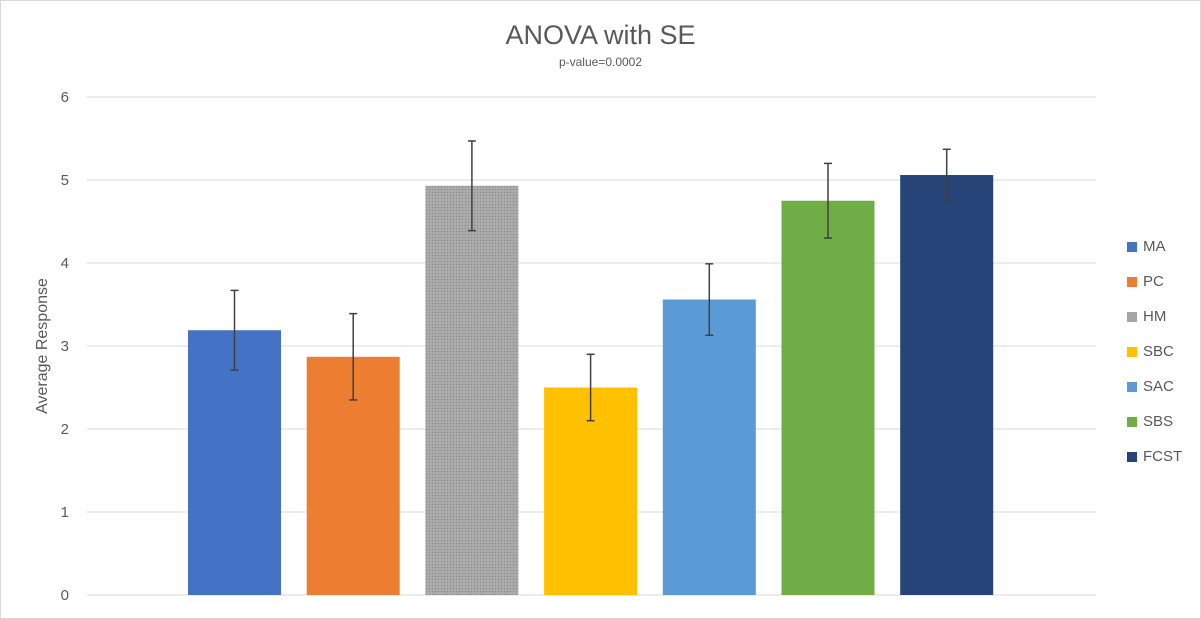  I want to click on legend: MA PC HM SBC SAC SBS FCST, so click(1162, 351).